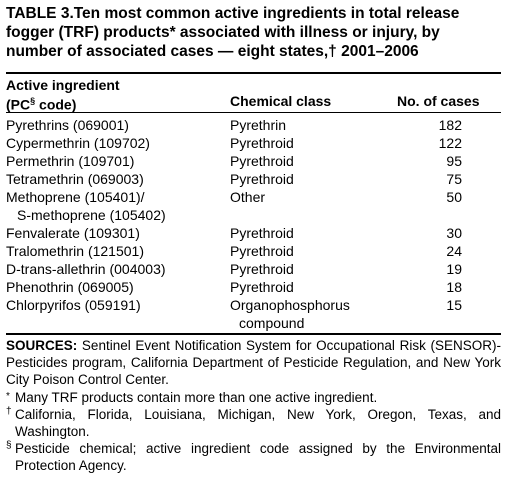  I want to click on row-5-cases: 50, so click(454, 197).